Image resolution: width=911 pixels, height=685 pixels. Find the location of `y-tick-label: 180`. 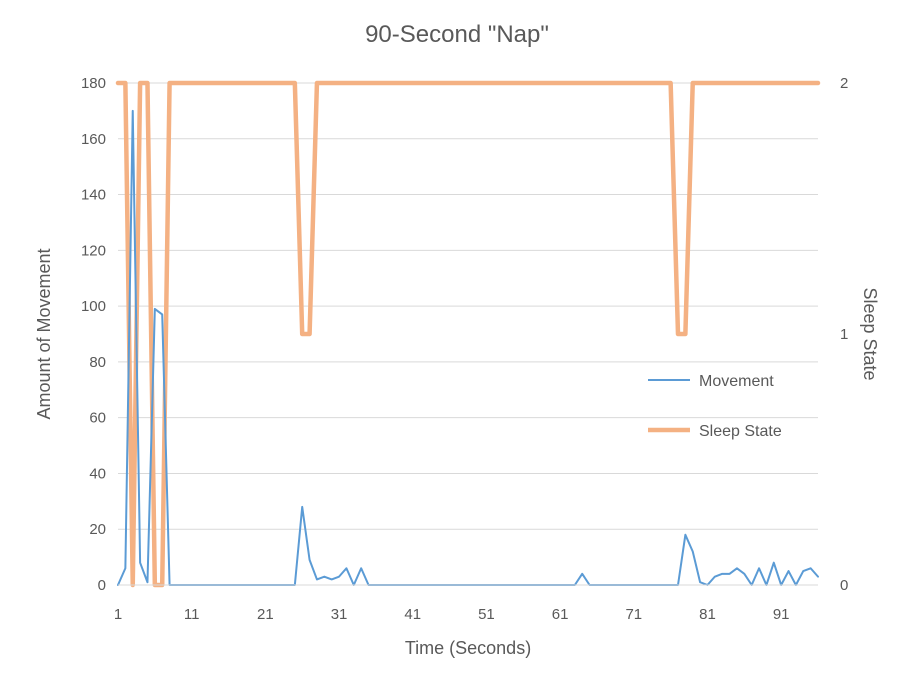

y-tick-label: 180 is located at coordinates (93, 83).